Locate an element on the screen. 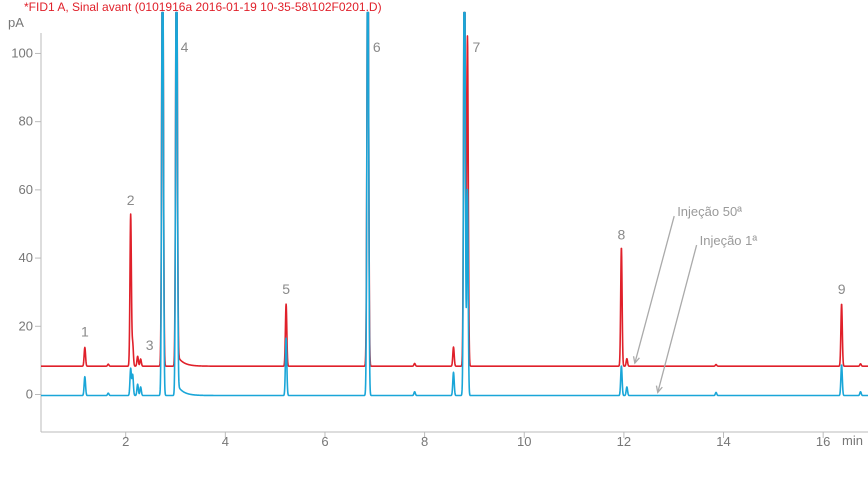 Image resolution: width=868 pixels, height=477 pixels. x-tick-label: 4 is located at coordinates (225, 441).